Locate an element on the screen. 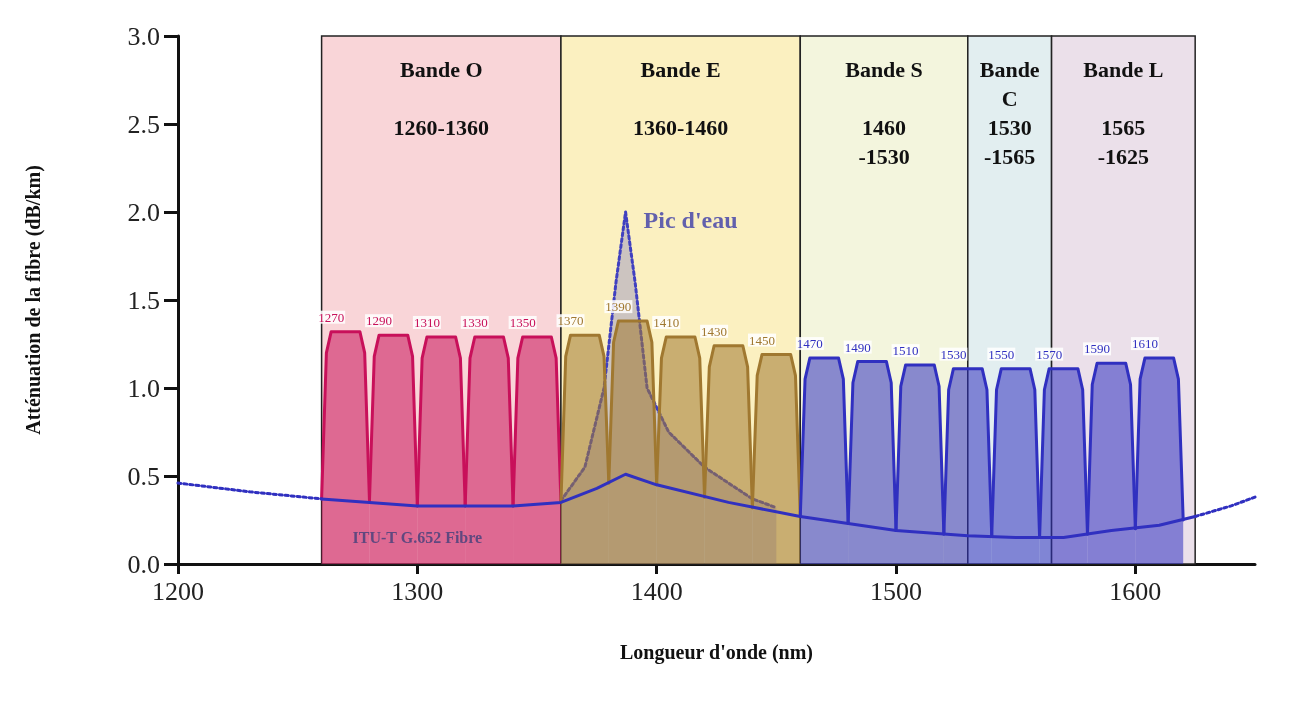  band-label: Bande C 1530 -1565 is located at coordinates (1009, 113).